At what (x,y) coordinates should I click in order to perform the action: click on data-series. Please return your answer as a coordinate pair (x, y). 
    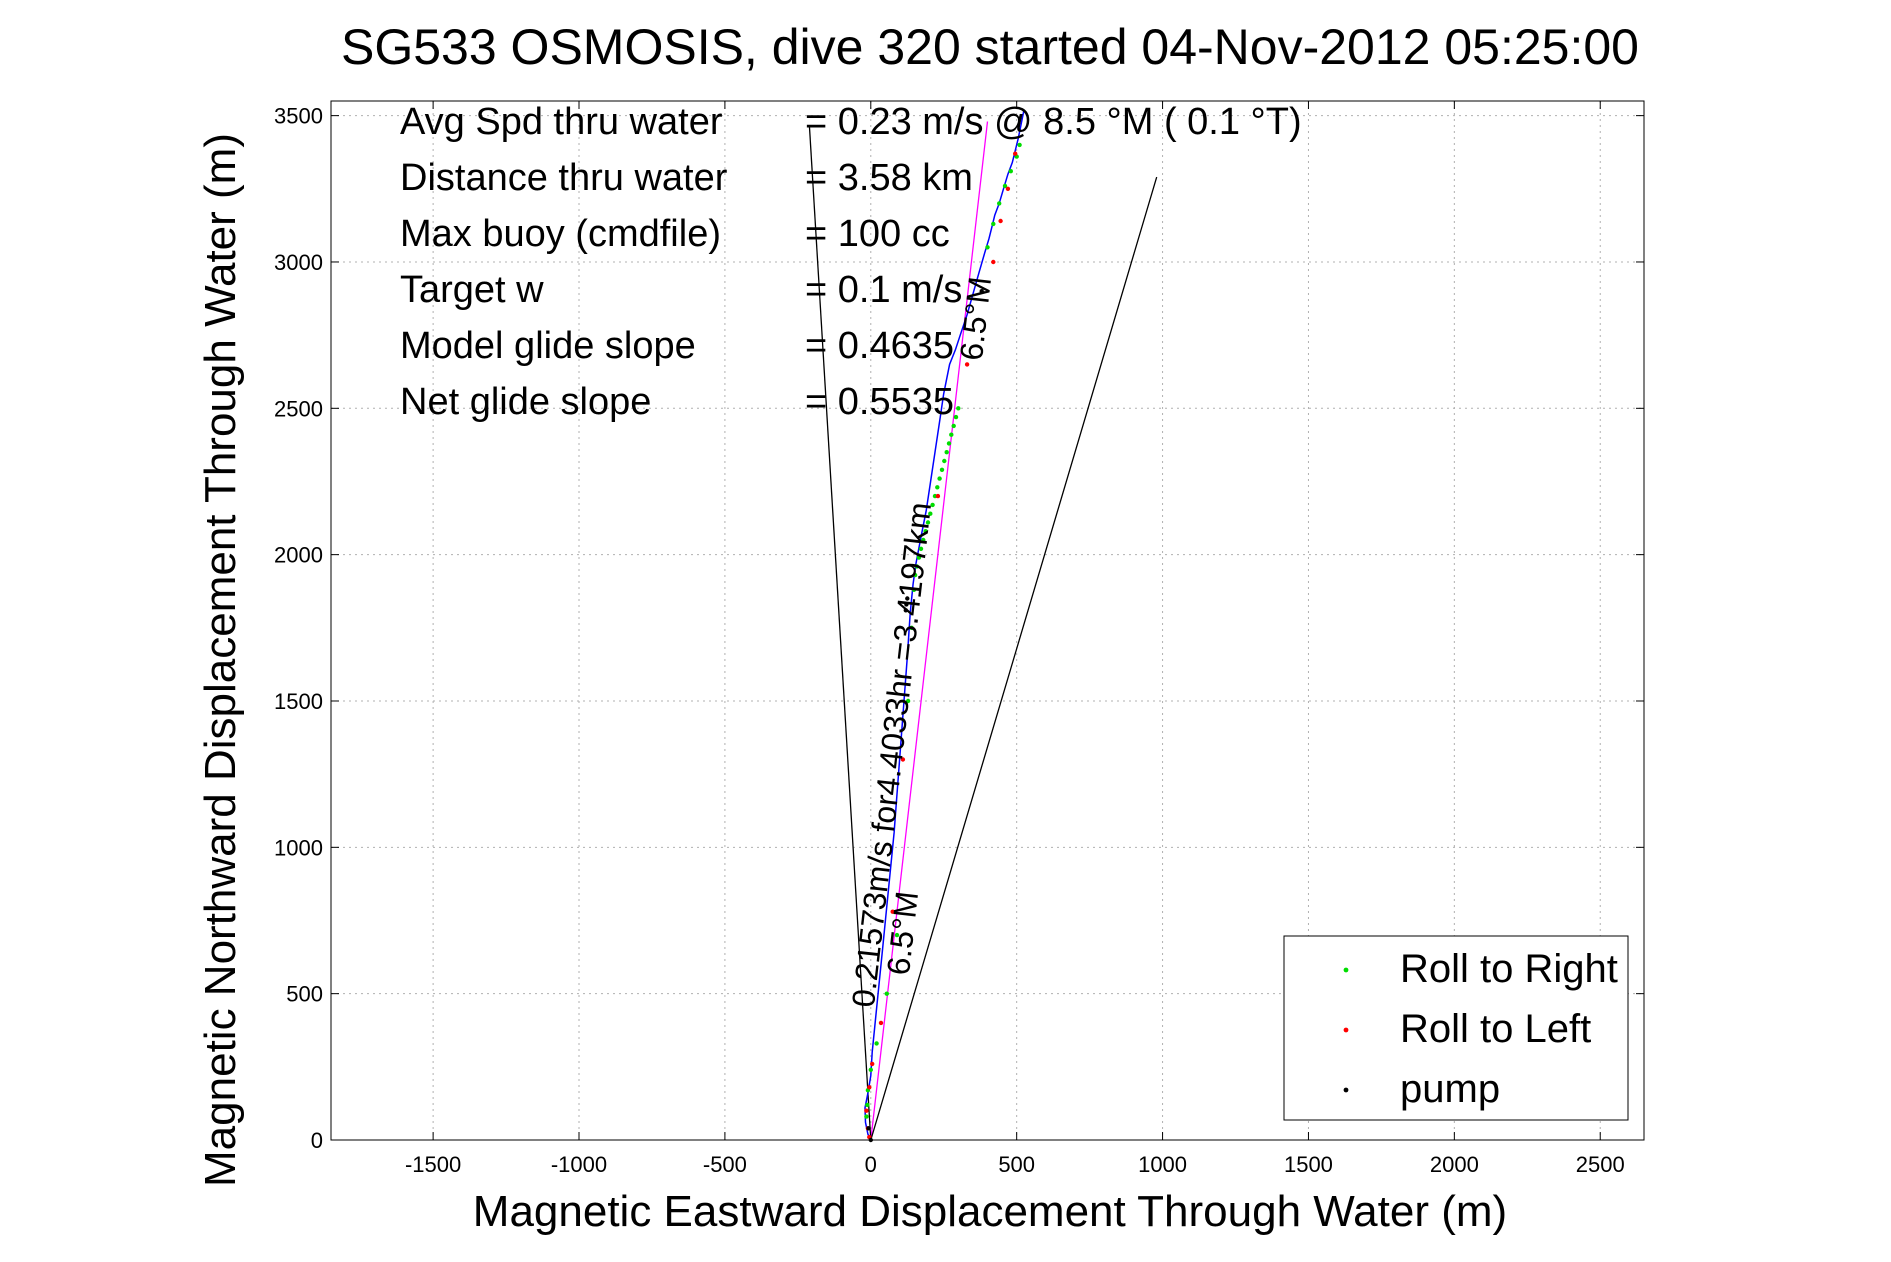
    Looking at the image, I should click on (944, 626).